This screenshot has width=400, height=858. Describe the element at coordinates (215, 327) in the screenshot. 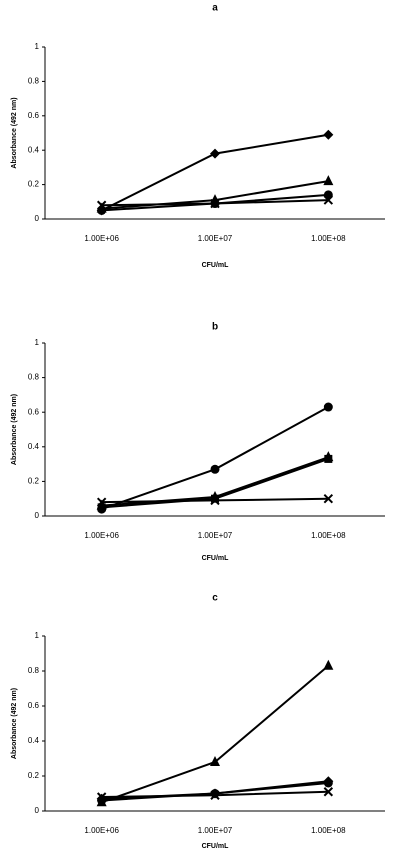

I see `chart-title: b` at that location.